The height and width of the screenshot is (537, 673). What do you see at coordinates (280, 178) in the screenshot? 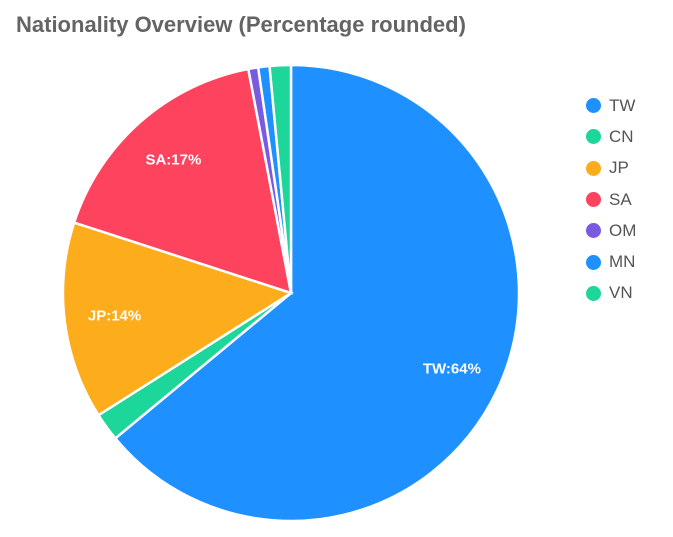
I see `pie-slice-vn` at bounding box center [280, 178].